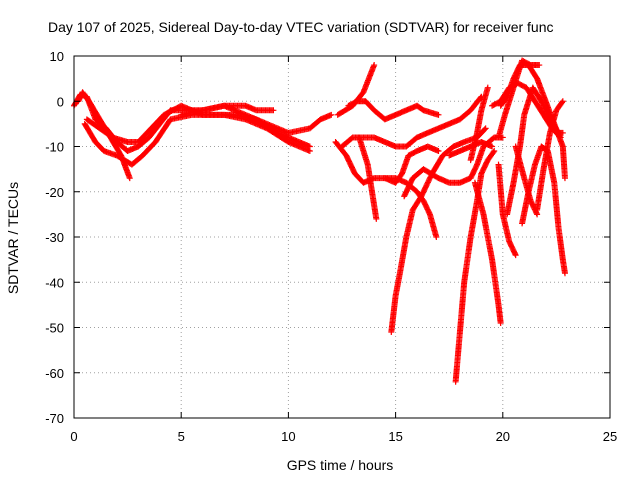 This screenshot has width=640, height=480. I want to click on x-tick-label: 0, so click(73, 436).